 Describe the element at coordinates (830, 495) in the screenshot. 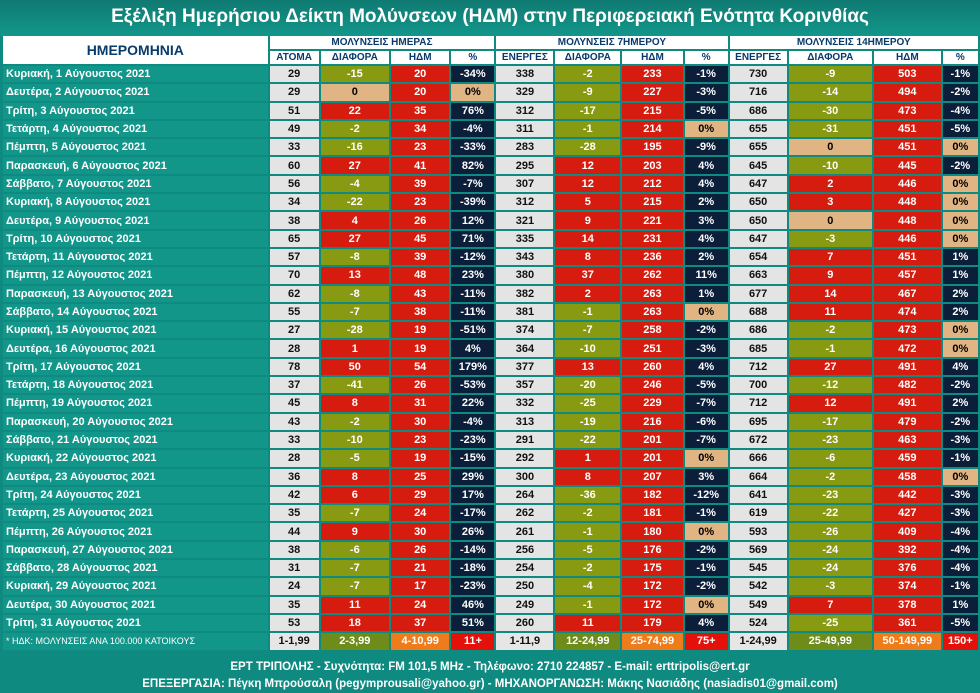

I see `w14-diafora: -23` at that location.